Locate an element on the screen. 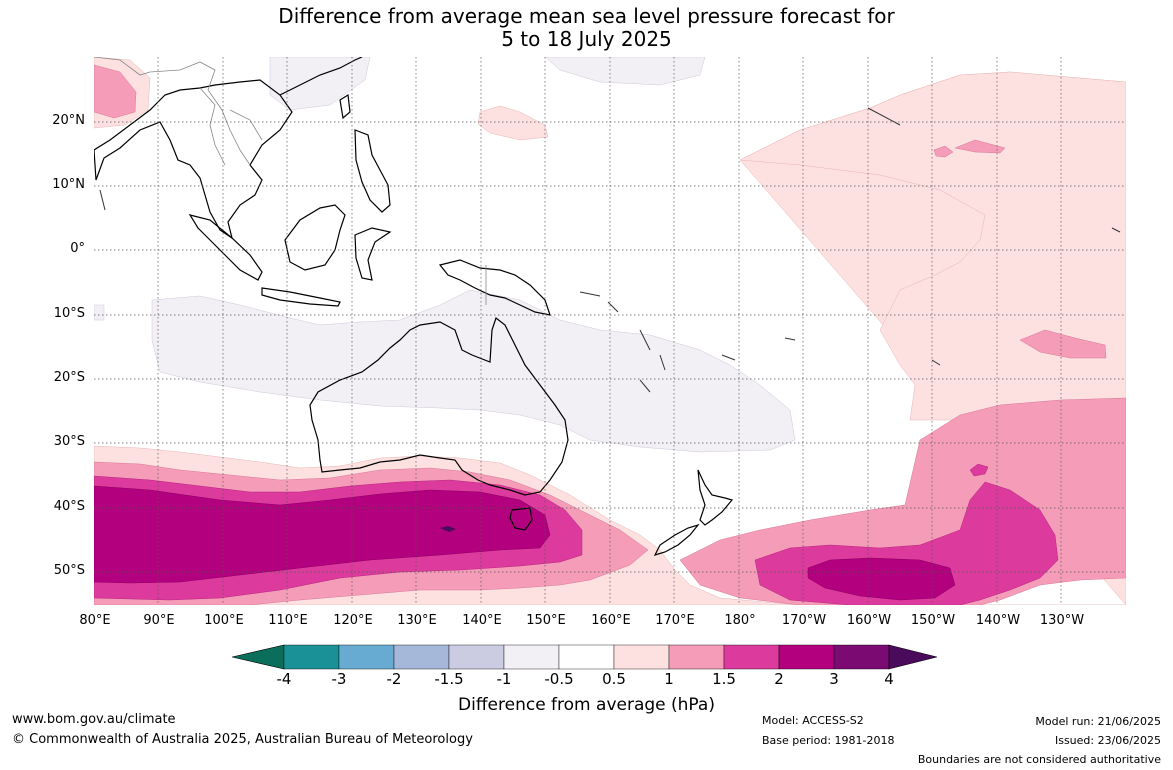 The width and height of the screenshot is (1173, 770). sulawesi-coastline is located at coordinates (373, 254).